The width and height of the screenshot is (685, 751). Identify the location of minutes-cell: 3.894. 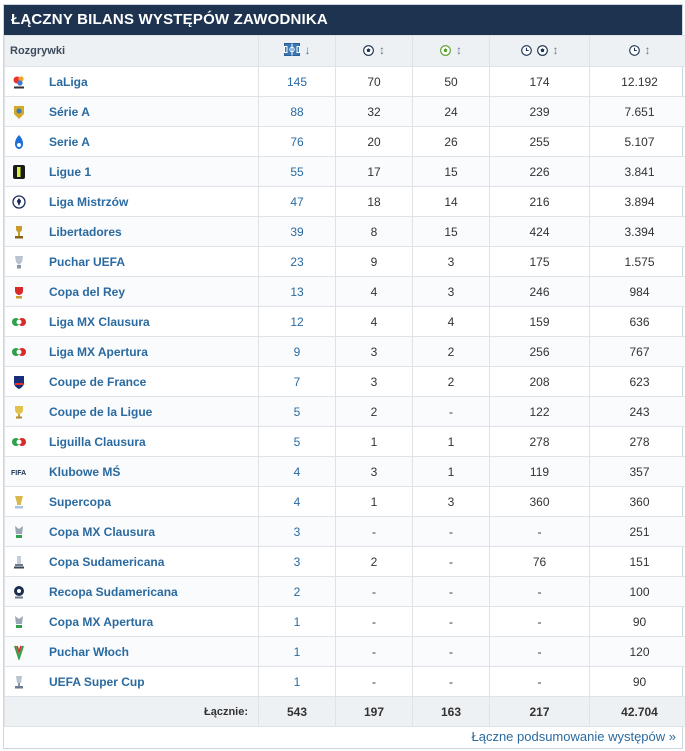
(637, 201).